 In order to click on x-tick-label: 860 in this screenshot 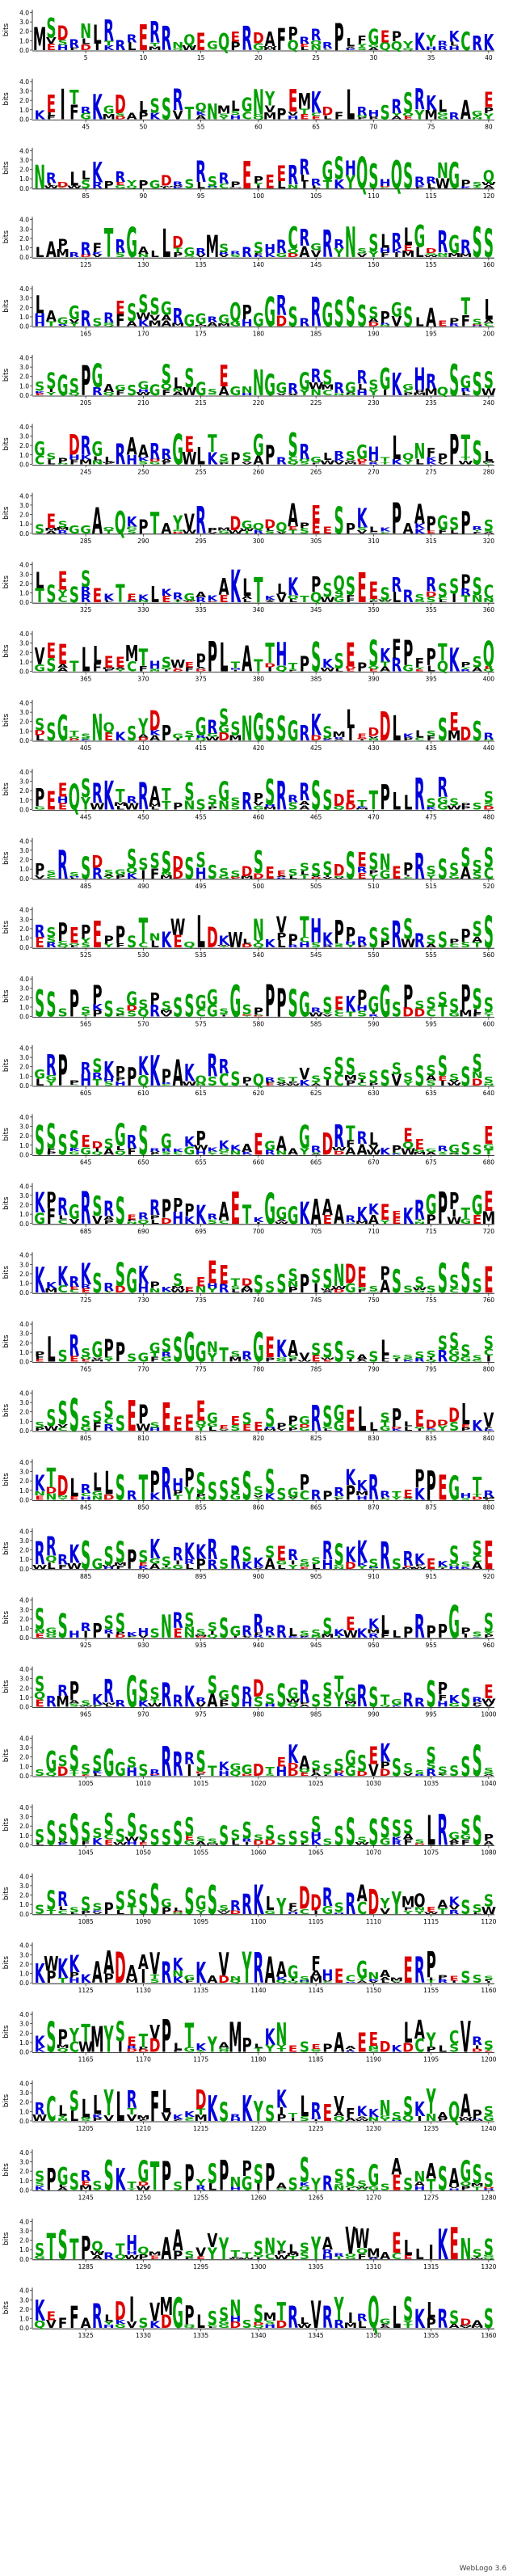, I will do `click(259, 1507)`.